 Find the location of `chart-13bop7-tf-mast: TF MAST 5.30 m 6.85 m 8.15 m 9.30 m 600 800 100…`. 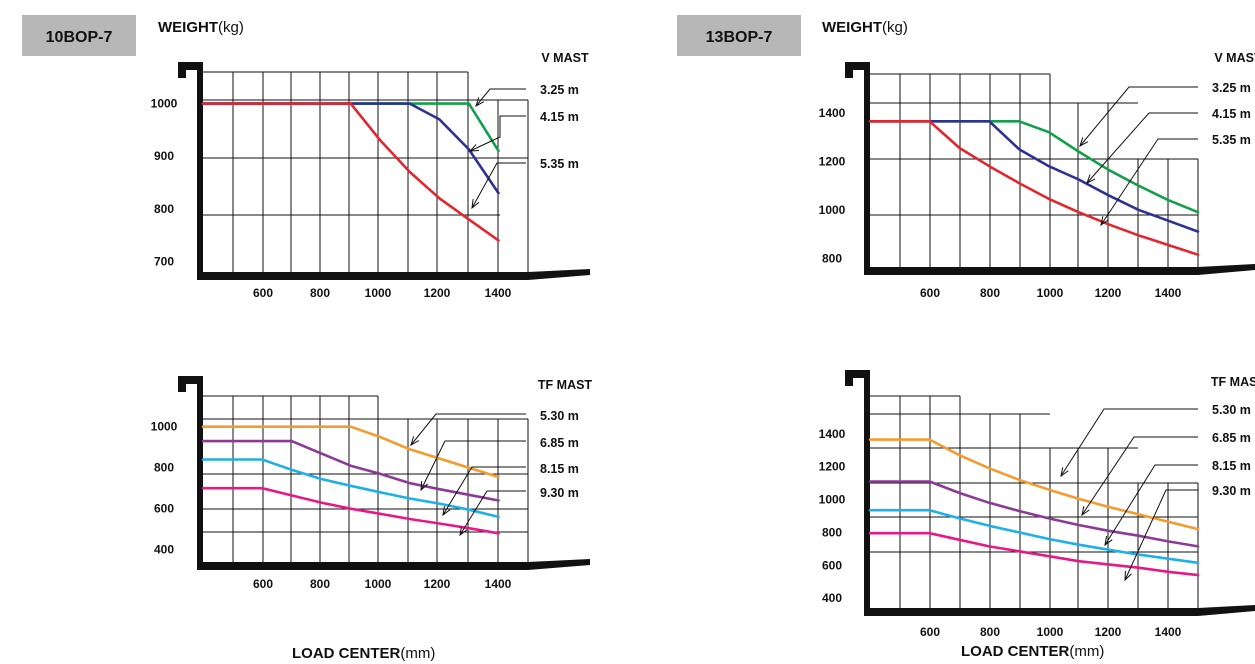

chart-13bop7-tf-mast: TF MAST 5.30 m 6.85 m 8.15 m 9.30 m 600 800 100… is located at coordinates (1037, 504).